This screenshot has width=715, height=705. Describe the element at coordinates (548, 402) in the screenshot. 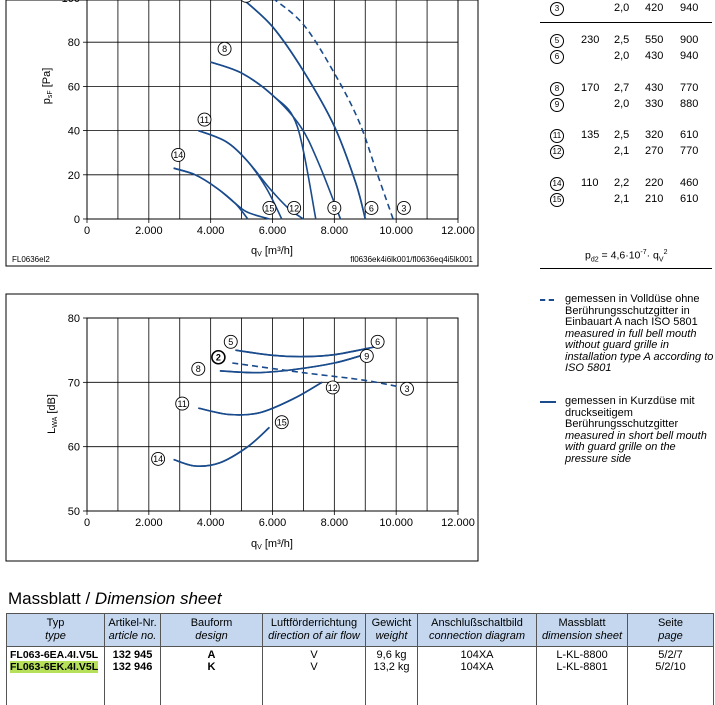

I see `solid-line-swatch` at that location.